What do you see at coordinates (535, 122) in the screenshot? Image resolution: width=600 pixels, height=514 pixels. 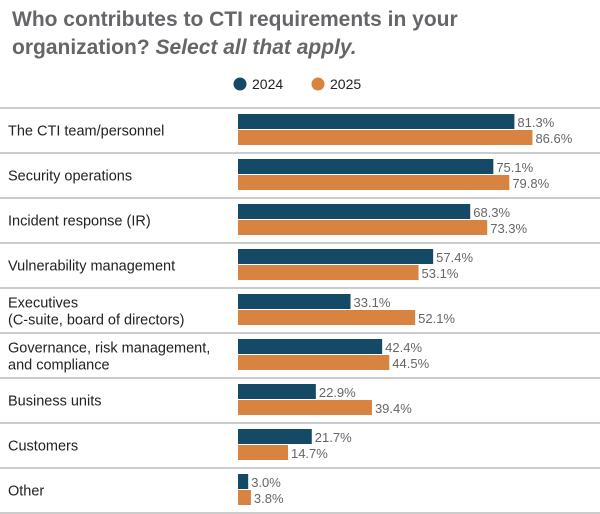 I see `value-label-2024: 81.3%` at bounding box center [535, 122].